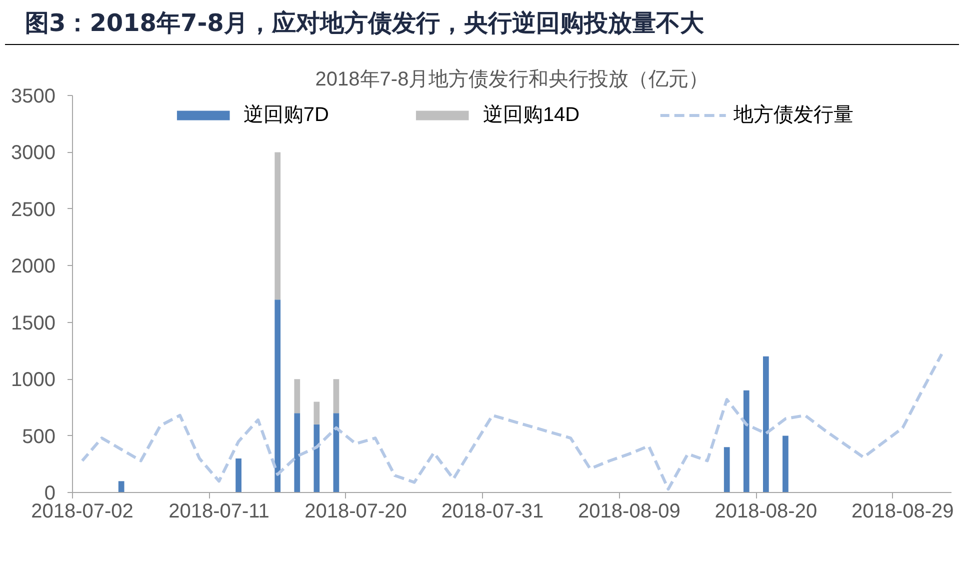 This screenshot has height=574, width=974. Describe the element at coordinates (33, 380) in the screenshot. I see `y-tick-label: 1000` at that location.